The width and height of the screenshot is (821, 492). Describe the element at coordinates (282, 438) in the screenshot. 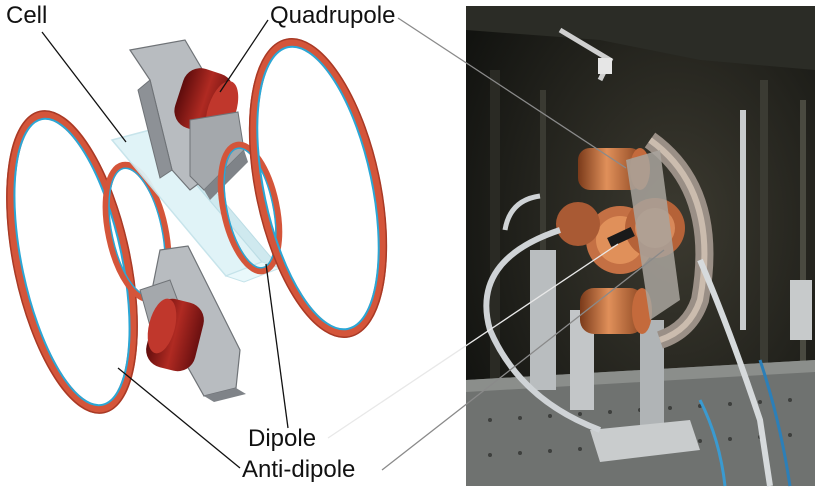

I see `dipole-label: Dipole` at that location.